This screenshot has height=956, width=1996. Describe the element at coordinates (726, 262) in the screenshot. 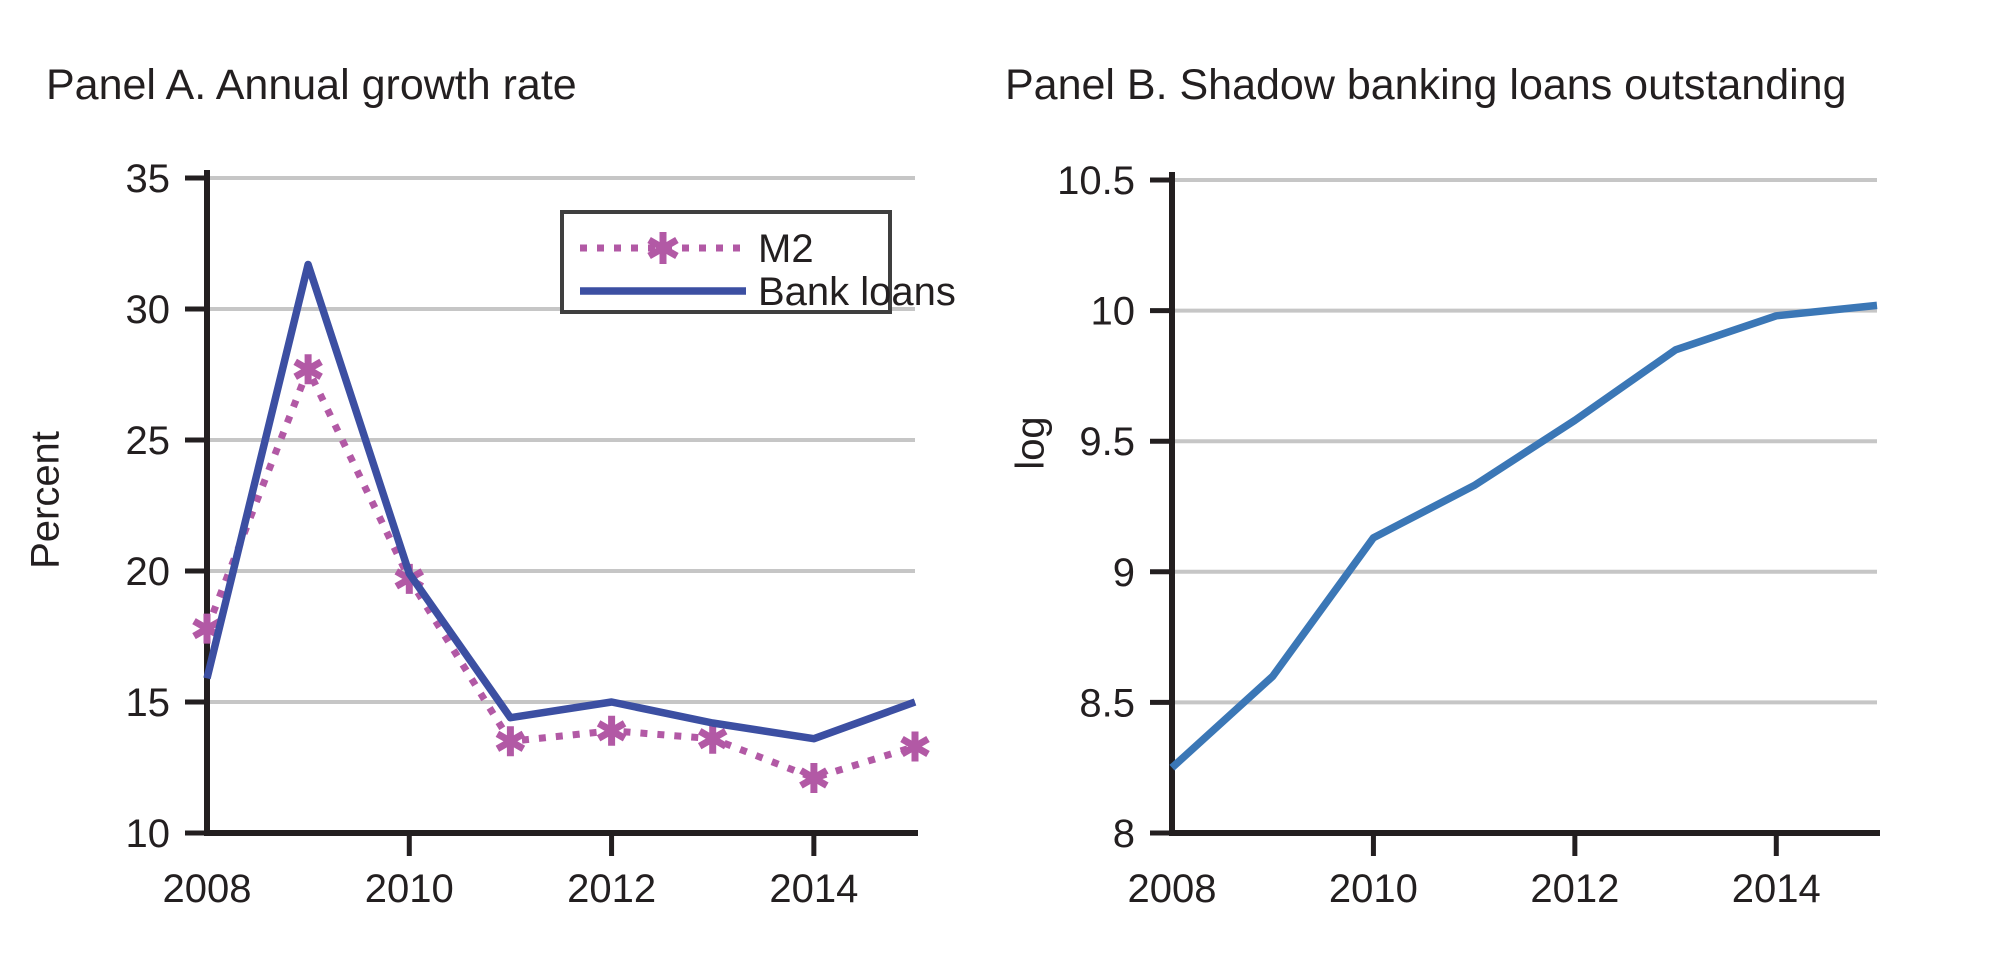

I see `legend-box` at that location.